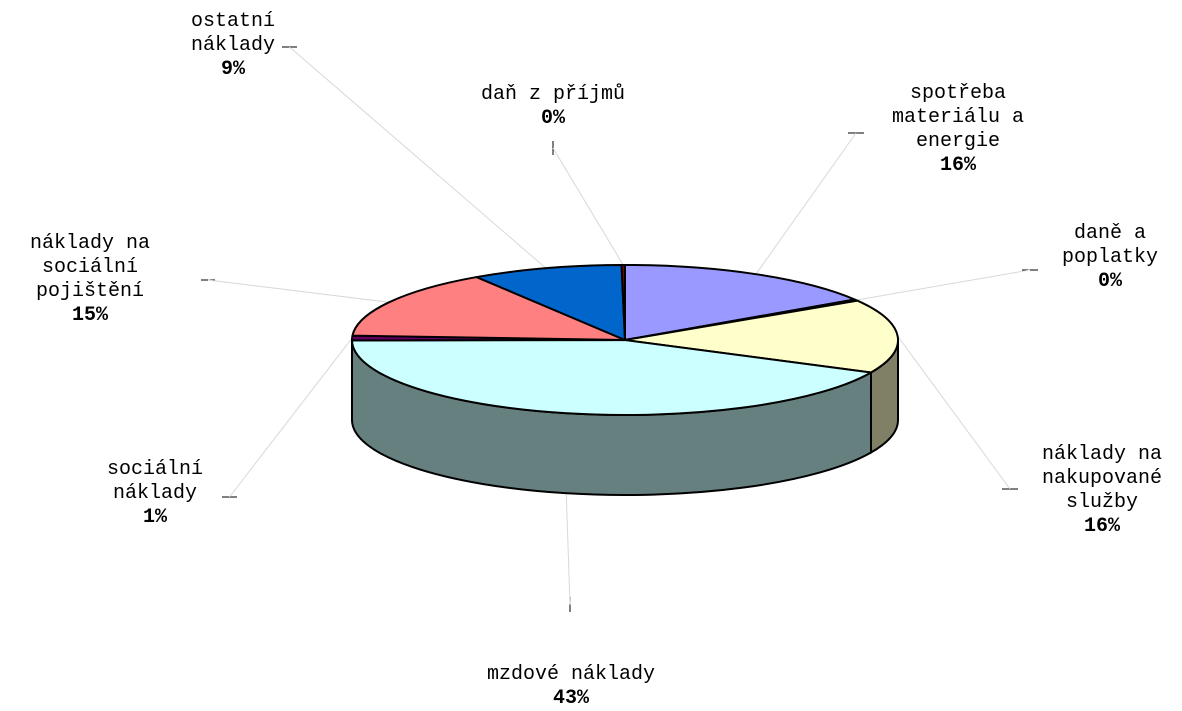 This screenshot has width=1182, height=711. Describe the element at coordinates (954, 412) in the screenshot. I see `leader-line-sluzby` at that location.